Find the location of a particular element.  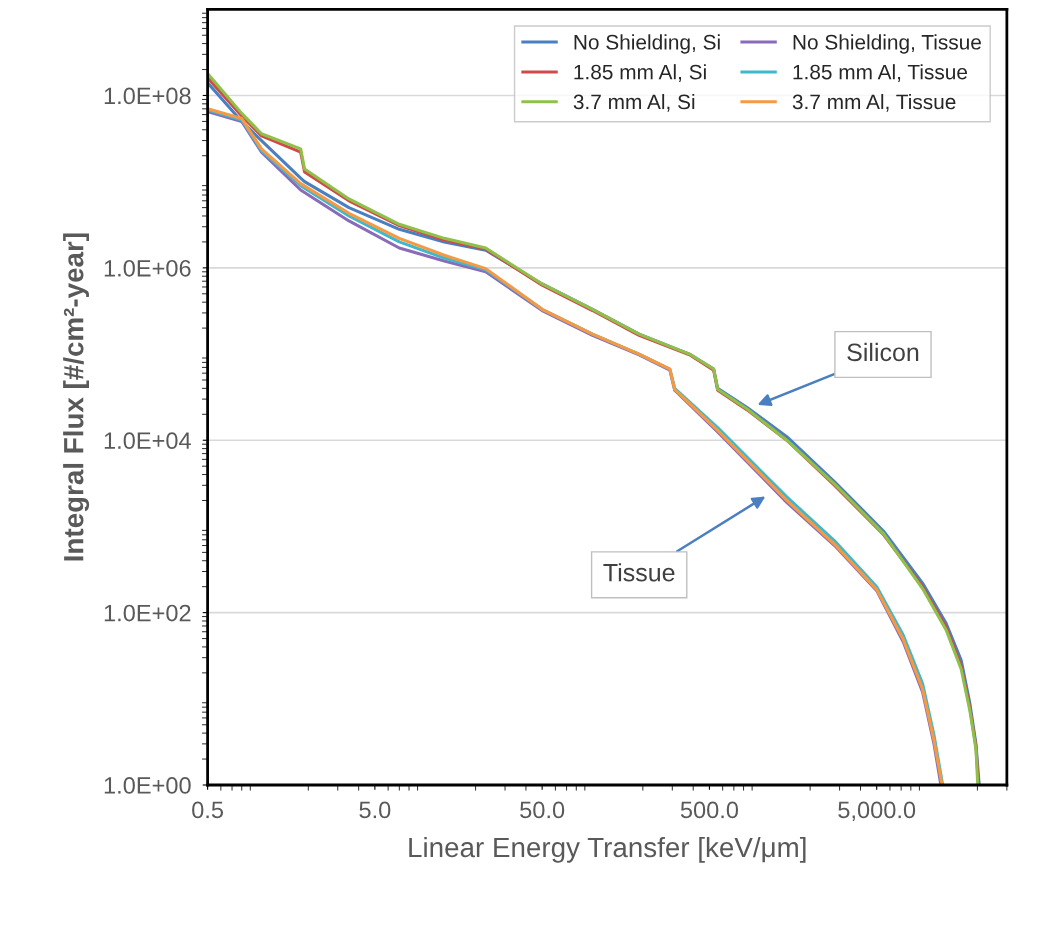

legend-label: No Shielding, Si is located at coordinates (647, 44).